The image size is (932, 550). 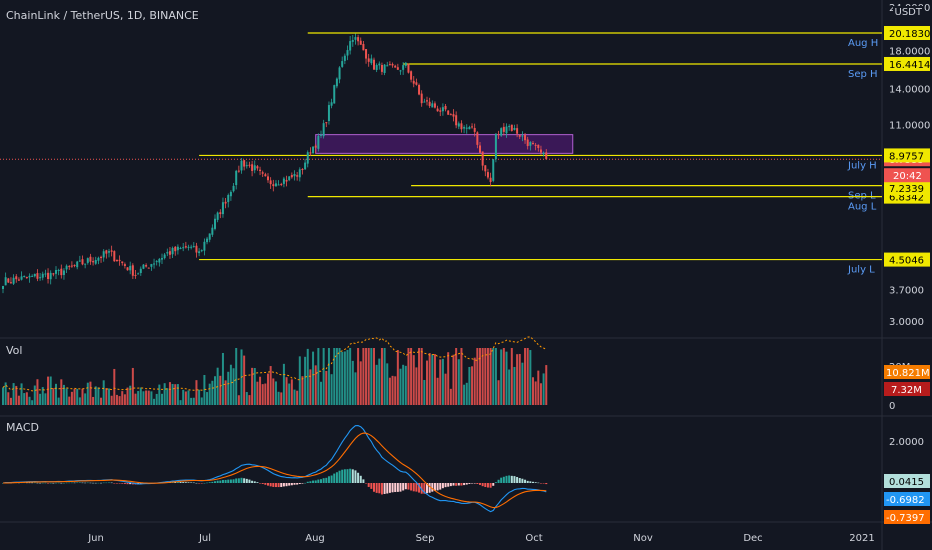 What do you see at coordinates (908, 12) in the screenshot?
I see `currency-label: USDT` at bounding box center [908, 12].